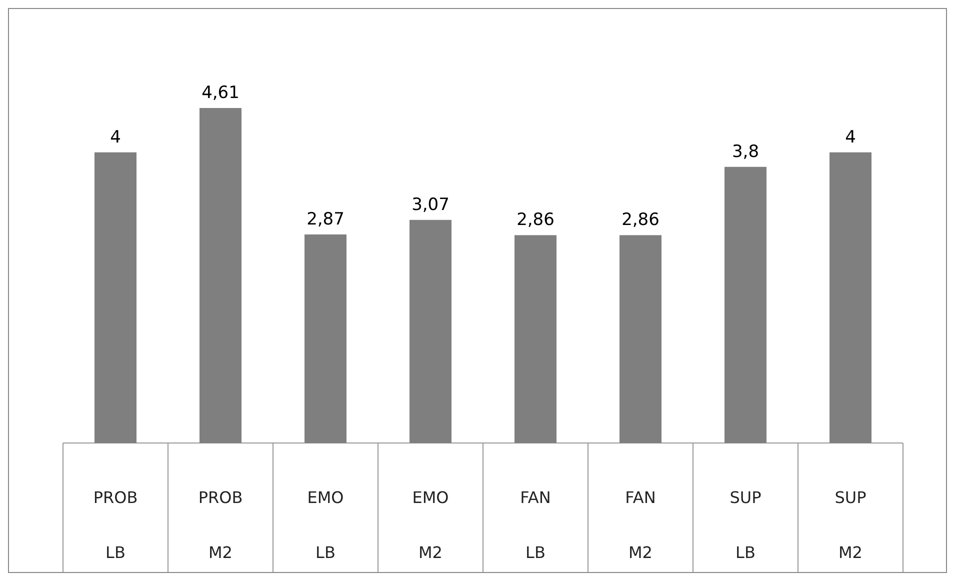 The height and width of the screenshot is (585, 955). I want to click on category-label: PROB LB, so click(115, 525).